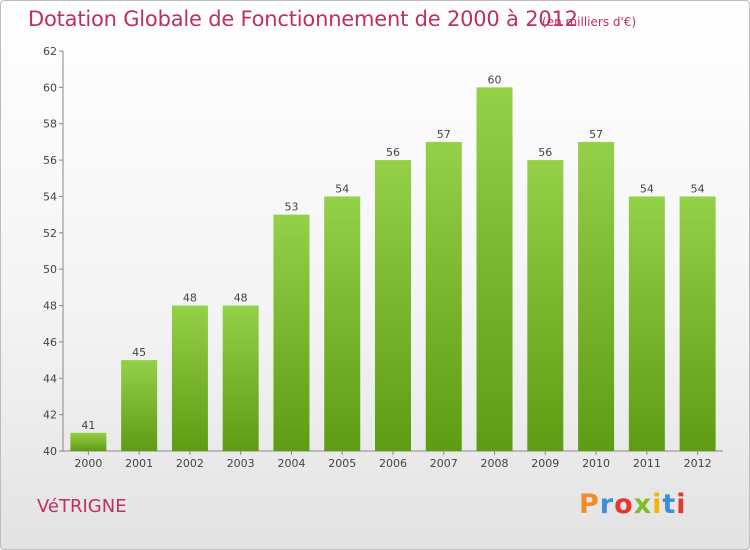 The width and height of the screenshot is (750, 550). I want to click on bar-2004, so click(291, 332).